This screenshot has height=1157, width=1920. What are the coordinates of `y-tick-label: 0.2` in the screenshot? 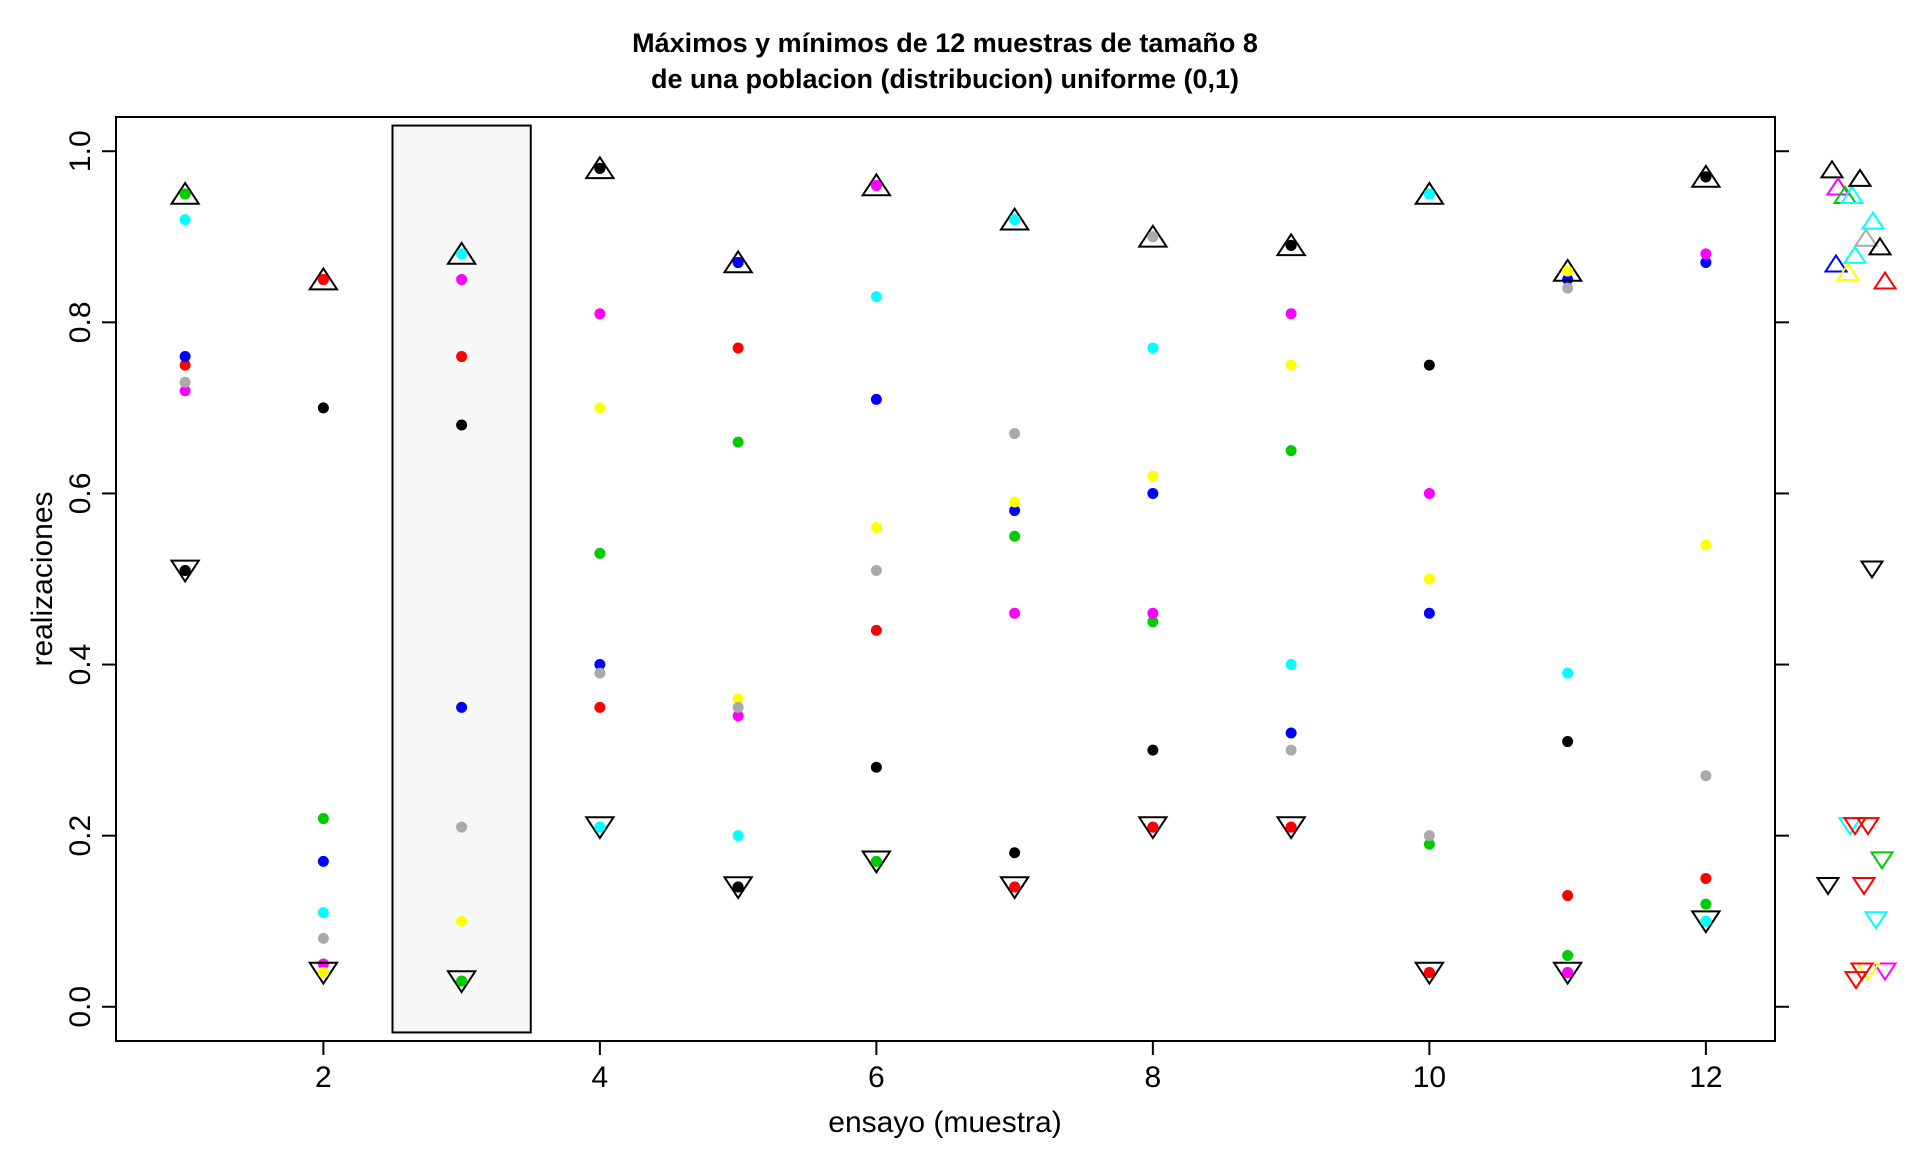 It's located at (80, 836).